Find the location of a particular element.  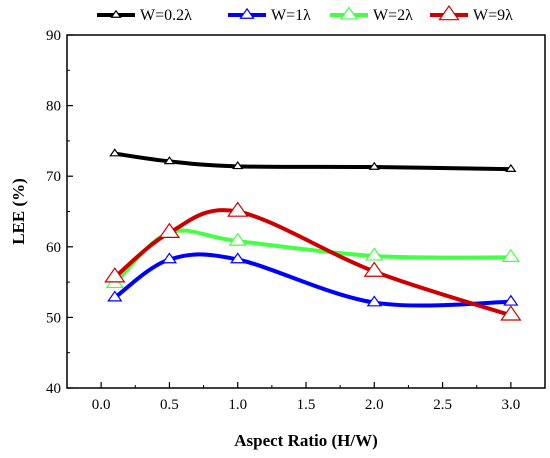

y-tick-label: 90 is located at coordinates (53, 36).